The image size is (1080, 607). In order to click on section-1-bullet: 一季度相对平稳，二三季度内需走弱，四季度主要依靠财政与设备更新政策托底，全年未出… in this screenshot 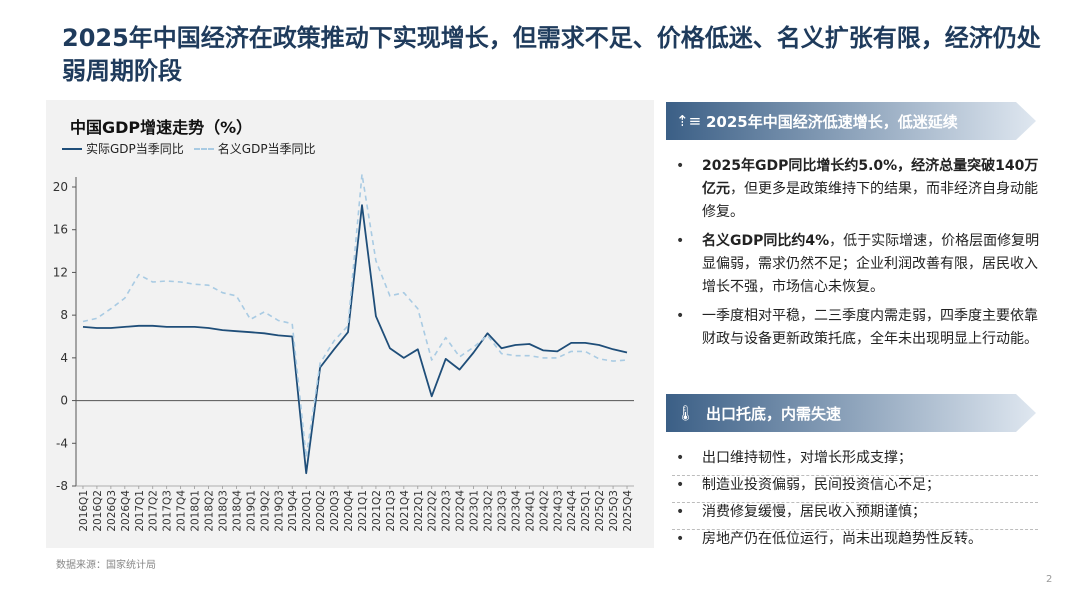, I will do `click(857, 328)`.